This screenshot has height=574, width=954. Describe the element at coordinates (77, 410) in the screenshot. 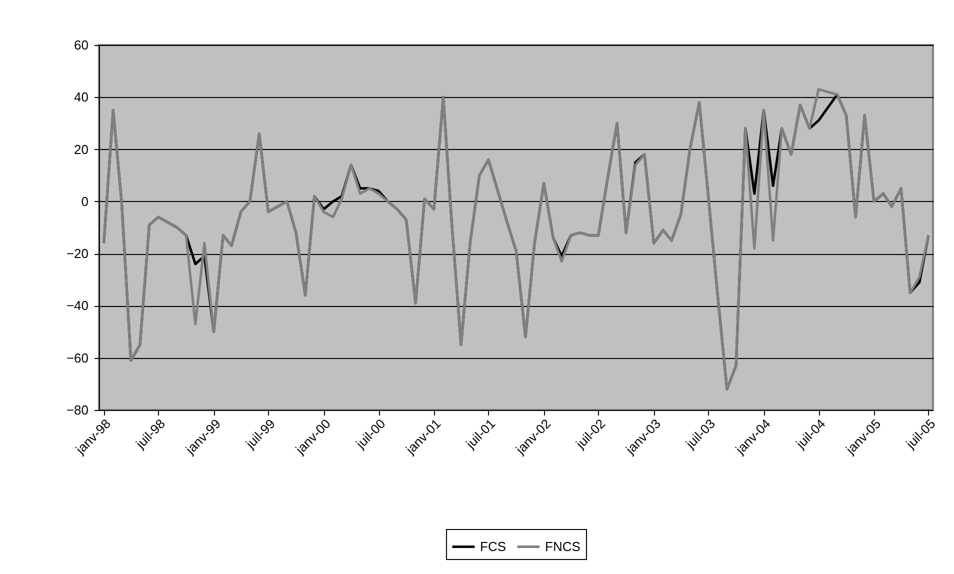

I see `y-tick-label: −80` at that location.